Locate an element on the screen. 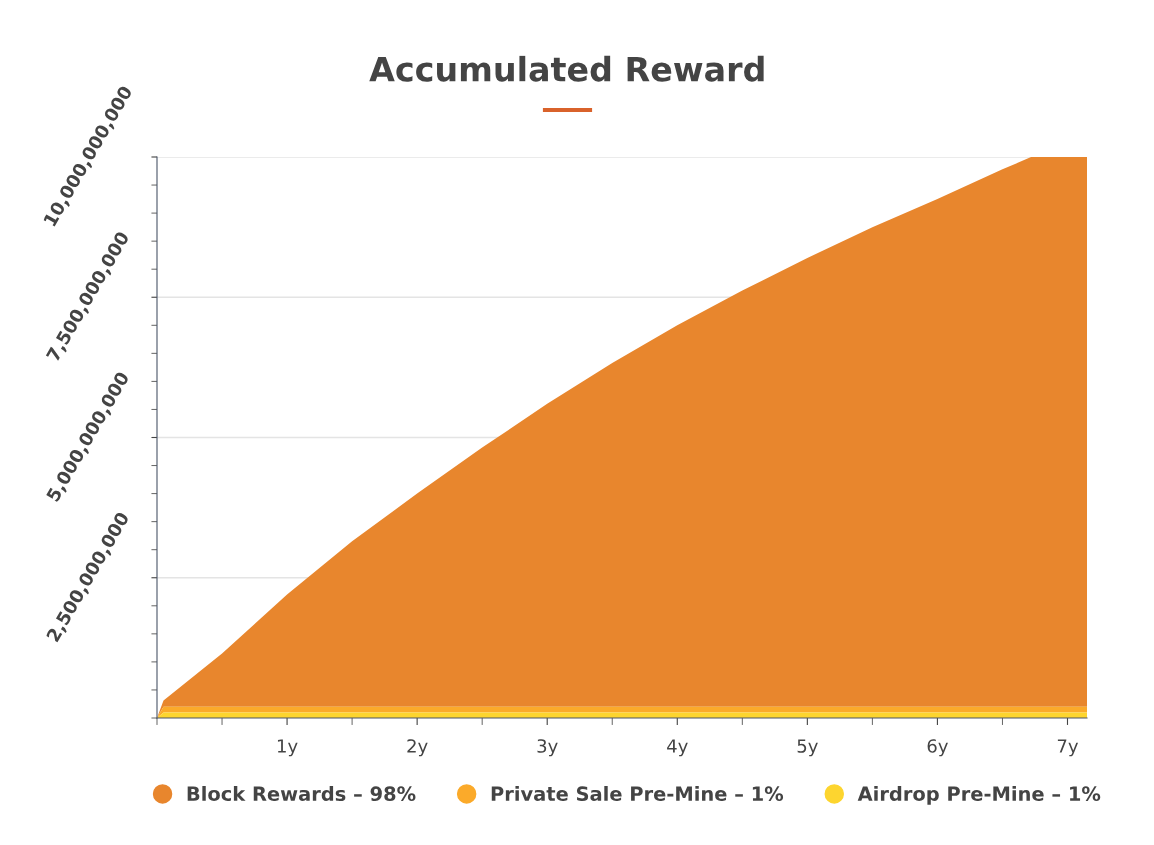  x-tick-label: 5y is located at coordinates (807, 748).